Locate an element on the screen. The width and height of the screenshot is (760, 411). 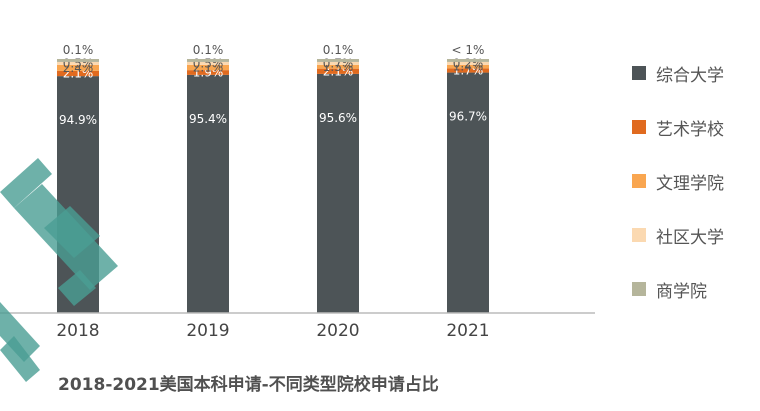
legend-item-series-1: 艺术学校 is located at coordinates (696, 127).